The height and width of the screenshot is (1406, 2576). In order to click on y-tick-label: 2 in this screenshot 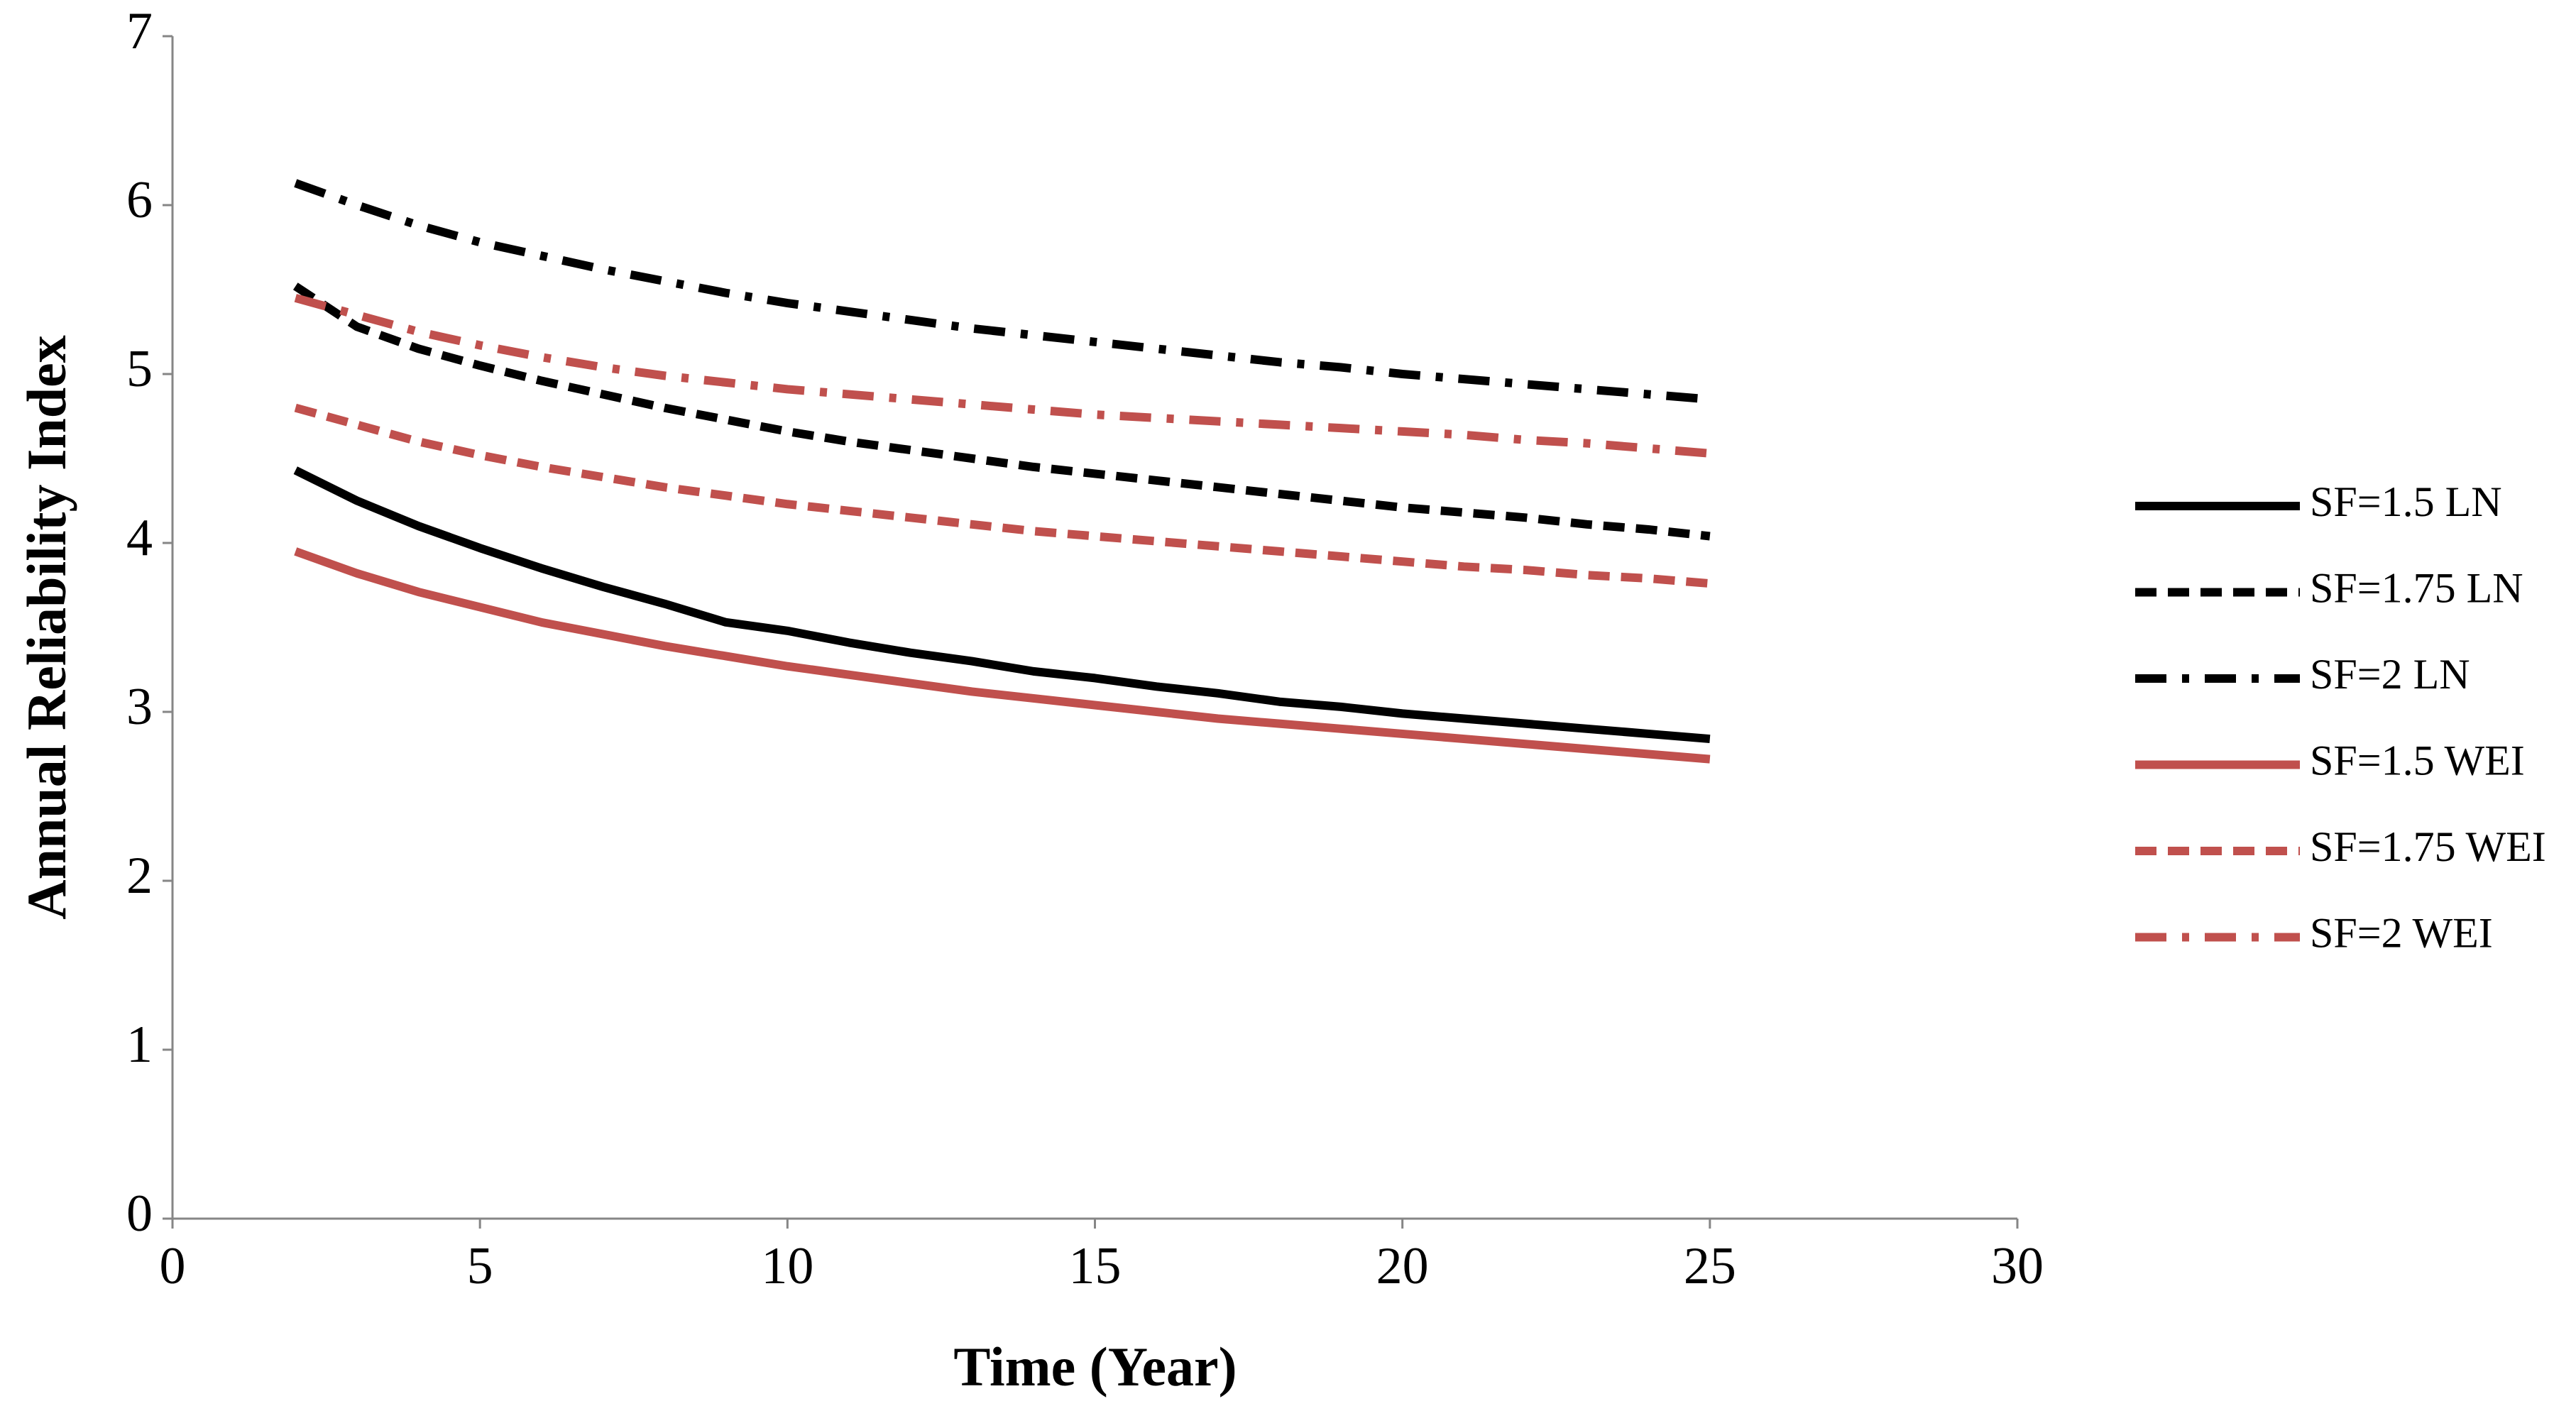, I will do `click(139, 876)`.